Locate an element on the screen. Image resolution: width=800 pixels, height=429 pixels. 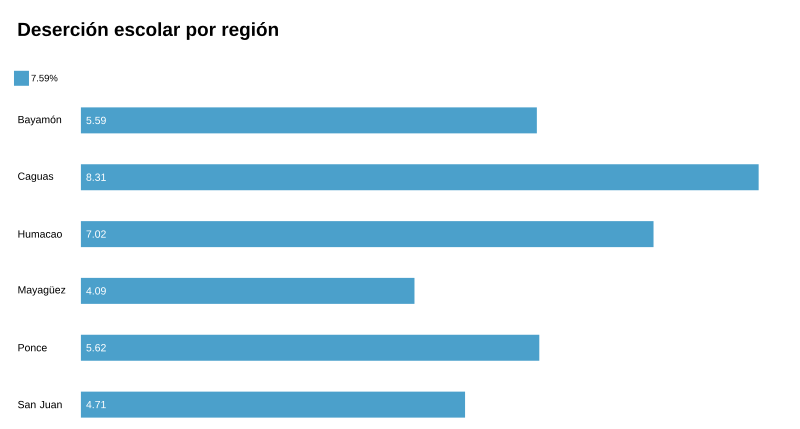
data-label: 8.31 is located at coordinates (96, 177).